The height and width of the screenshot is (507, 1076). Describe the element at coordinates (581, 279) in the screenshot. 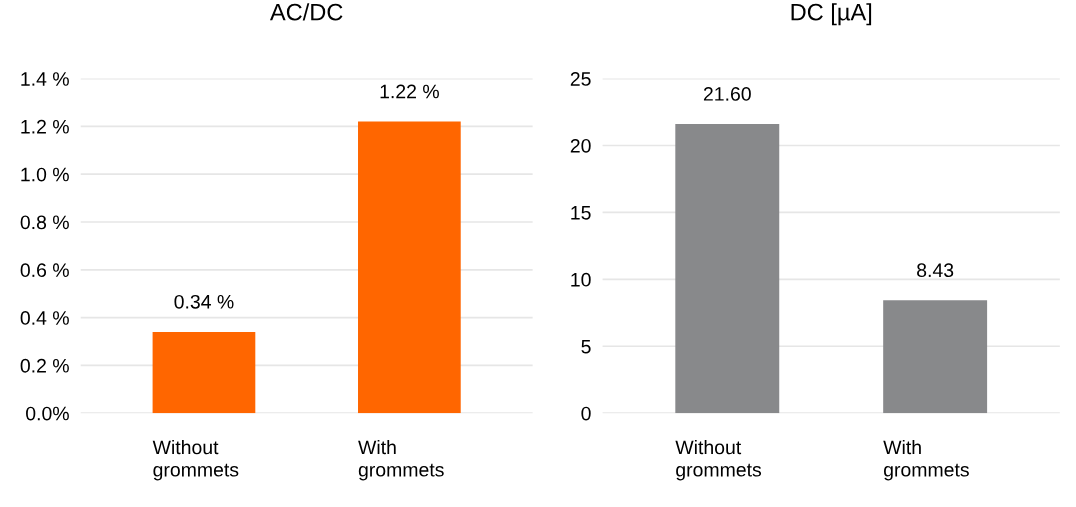

I see `y-tick-label: 10` at that location.